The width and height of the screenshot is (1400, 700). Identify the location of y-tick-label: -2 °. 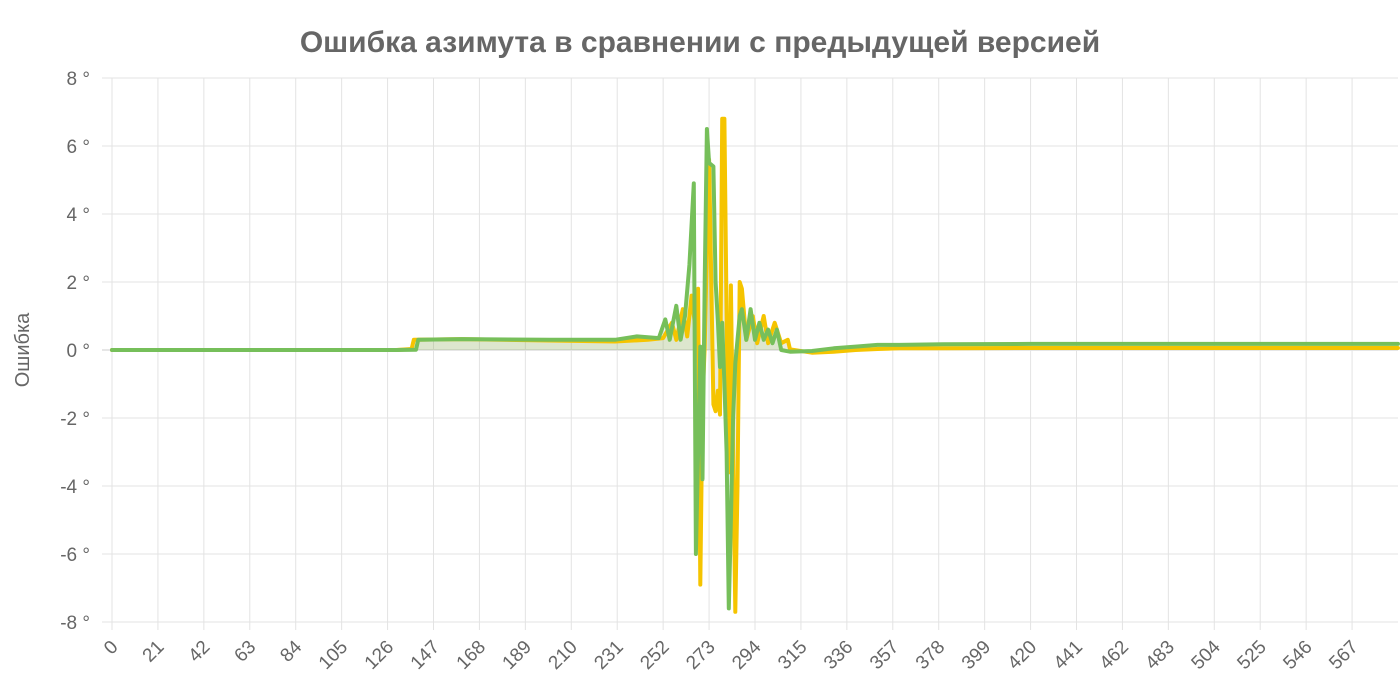
(75, 419).